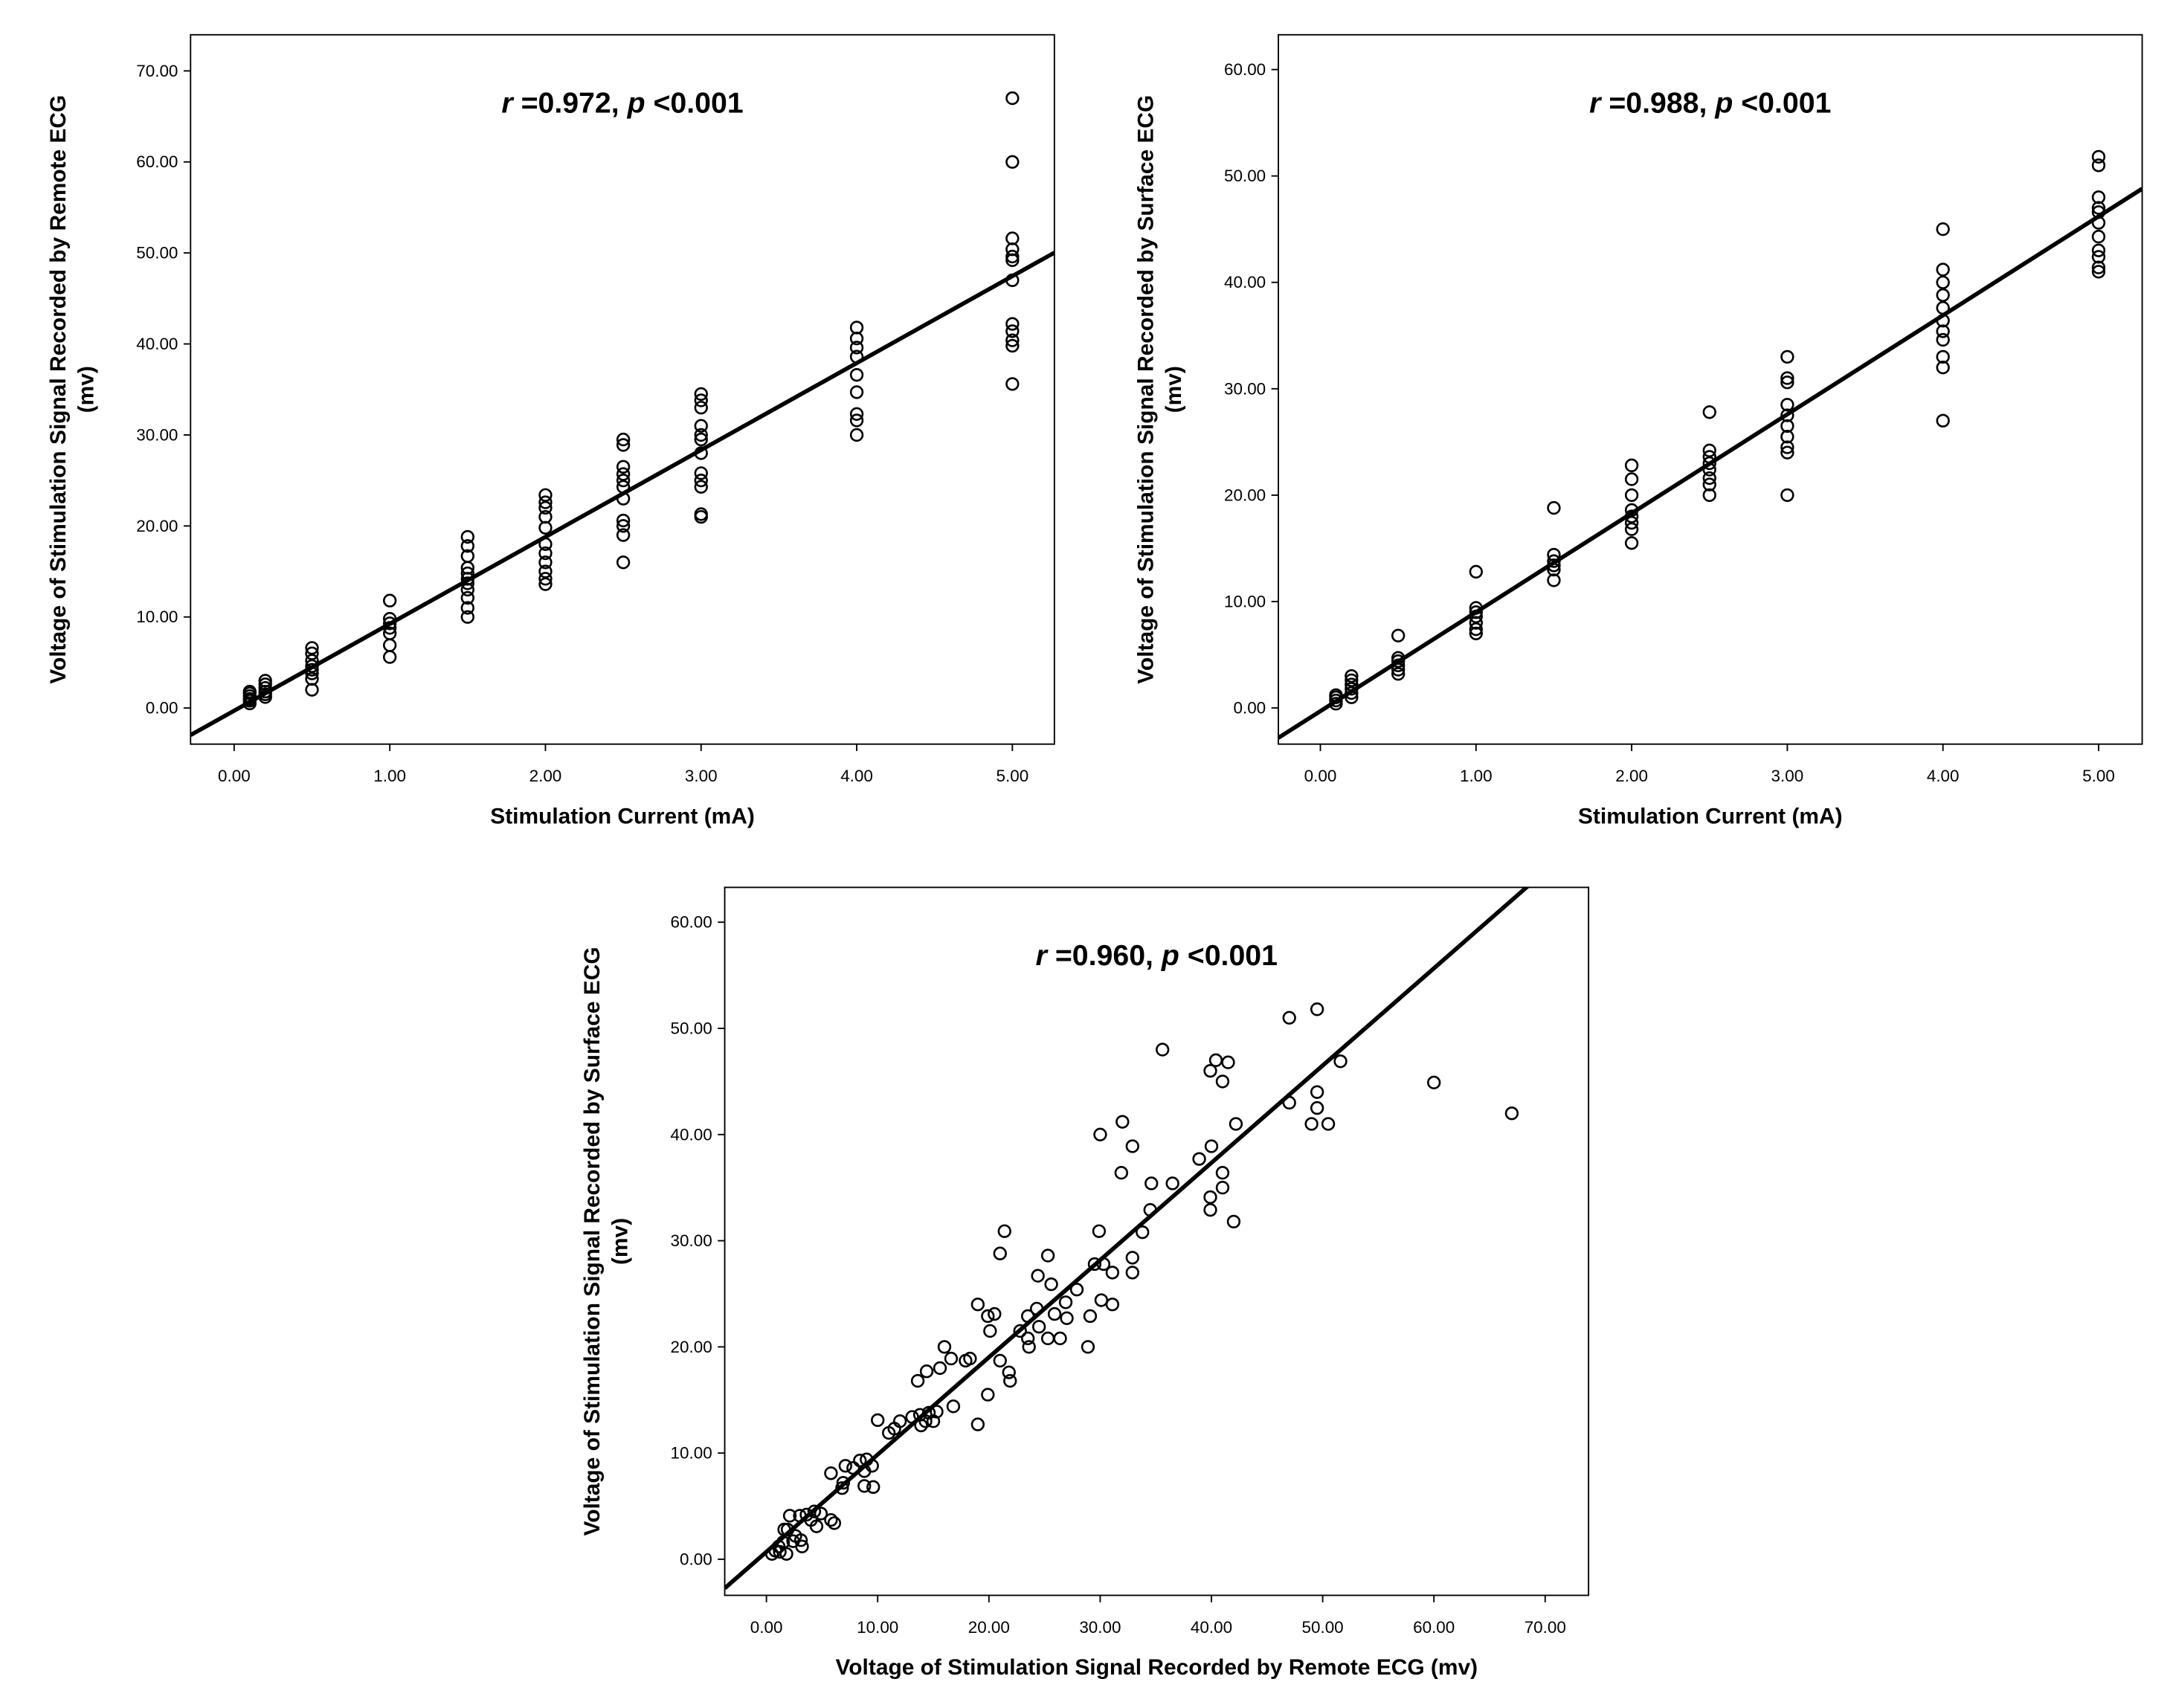 Image resolution: width=2170 pixels, height=1708 pixels. What do you see at coordinates (1596, 103) in the screenshot?
I see `annotation-r-label: r` at bounding box center [1596, 103].